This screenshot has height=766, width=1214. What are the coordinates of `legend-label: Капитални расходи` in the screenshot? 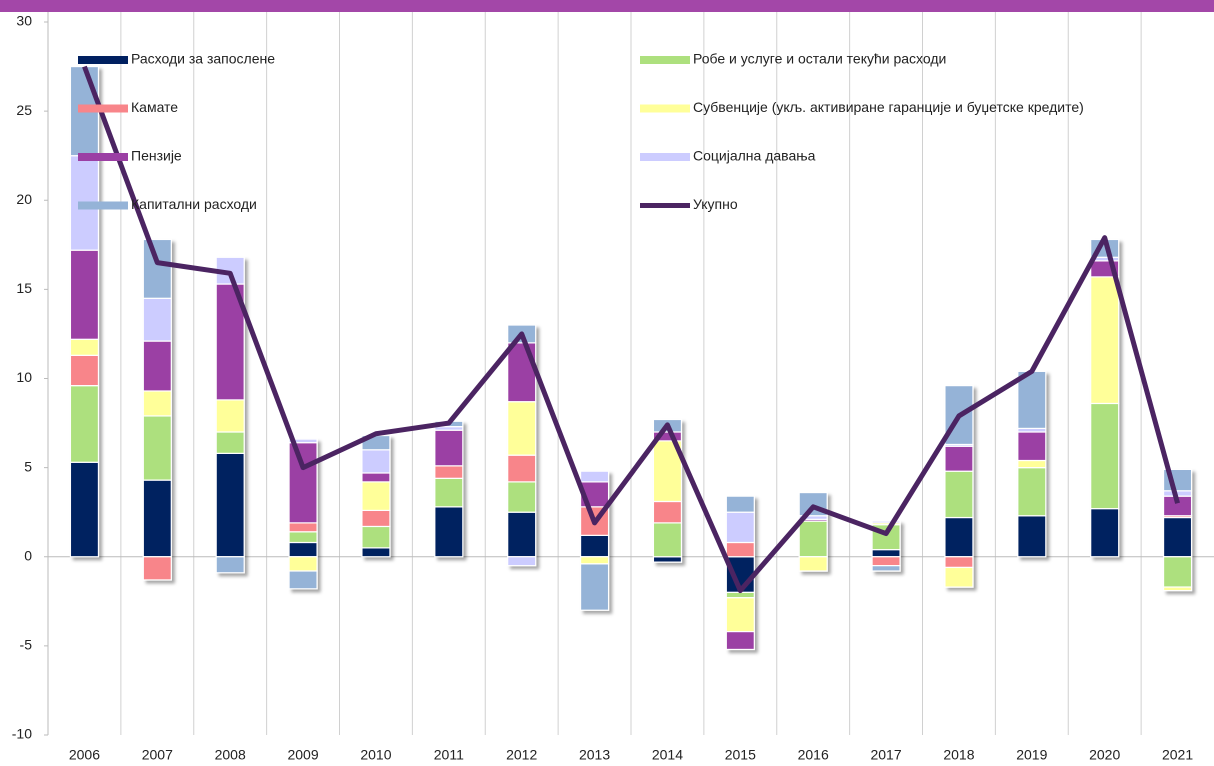 It's located at (194, 204).